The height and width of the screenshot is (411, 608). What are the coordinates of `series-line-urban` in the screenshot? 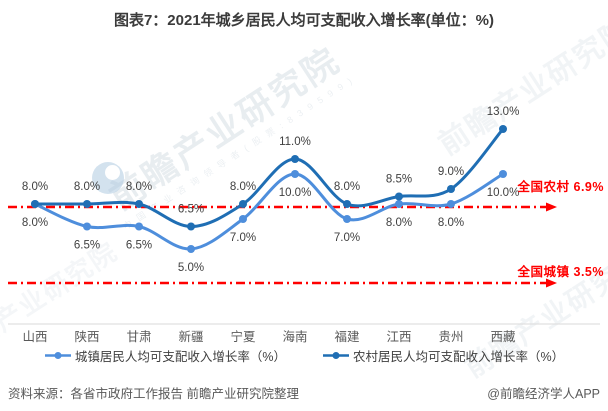 It's located at (269, 211).